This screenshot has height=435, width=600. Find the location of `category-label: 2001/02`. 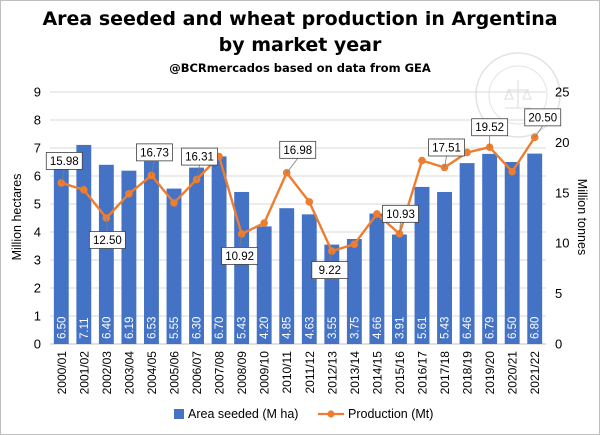

category-label: 2001/02 is located at coordinates (84, 373).